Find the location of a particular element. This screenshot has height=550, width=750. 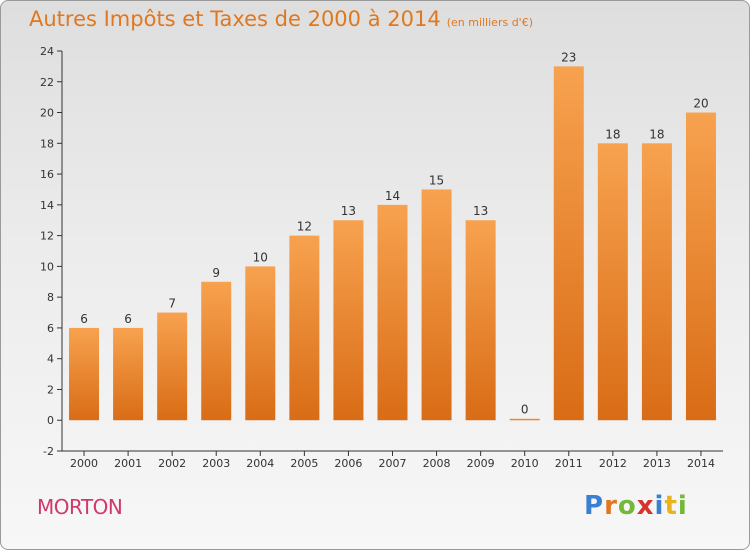

x-tick-label: 2000 is located at coordinates (84, 463).